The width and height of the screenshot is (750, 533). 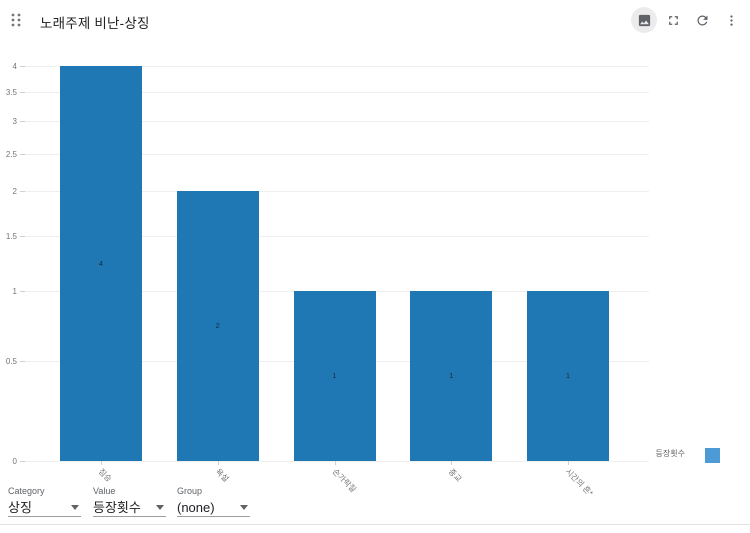 I want to click on value-select-label: Value, so click(x=104, y=491).